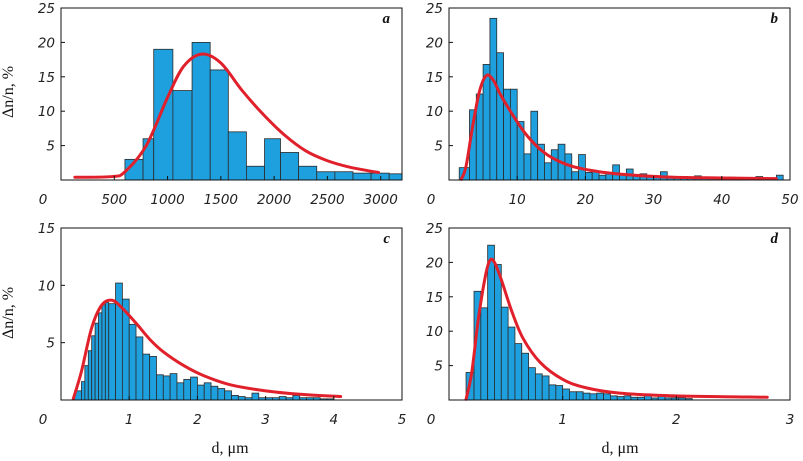 The image size is (803, 461). I want to click on x-tick-label: 10, so click(517, 200).